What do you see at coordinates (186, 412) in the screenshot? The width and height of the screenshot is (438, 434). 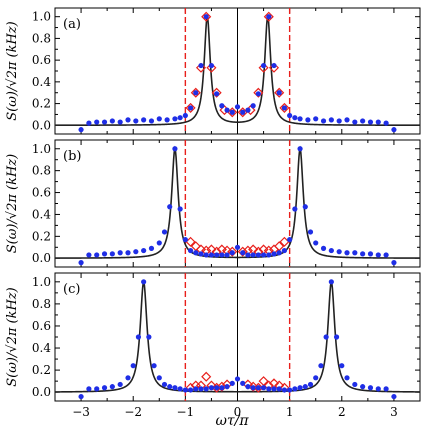 I see `x-tick-label: −1` at bounding box center [186, 412].